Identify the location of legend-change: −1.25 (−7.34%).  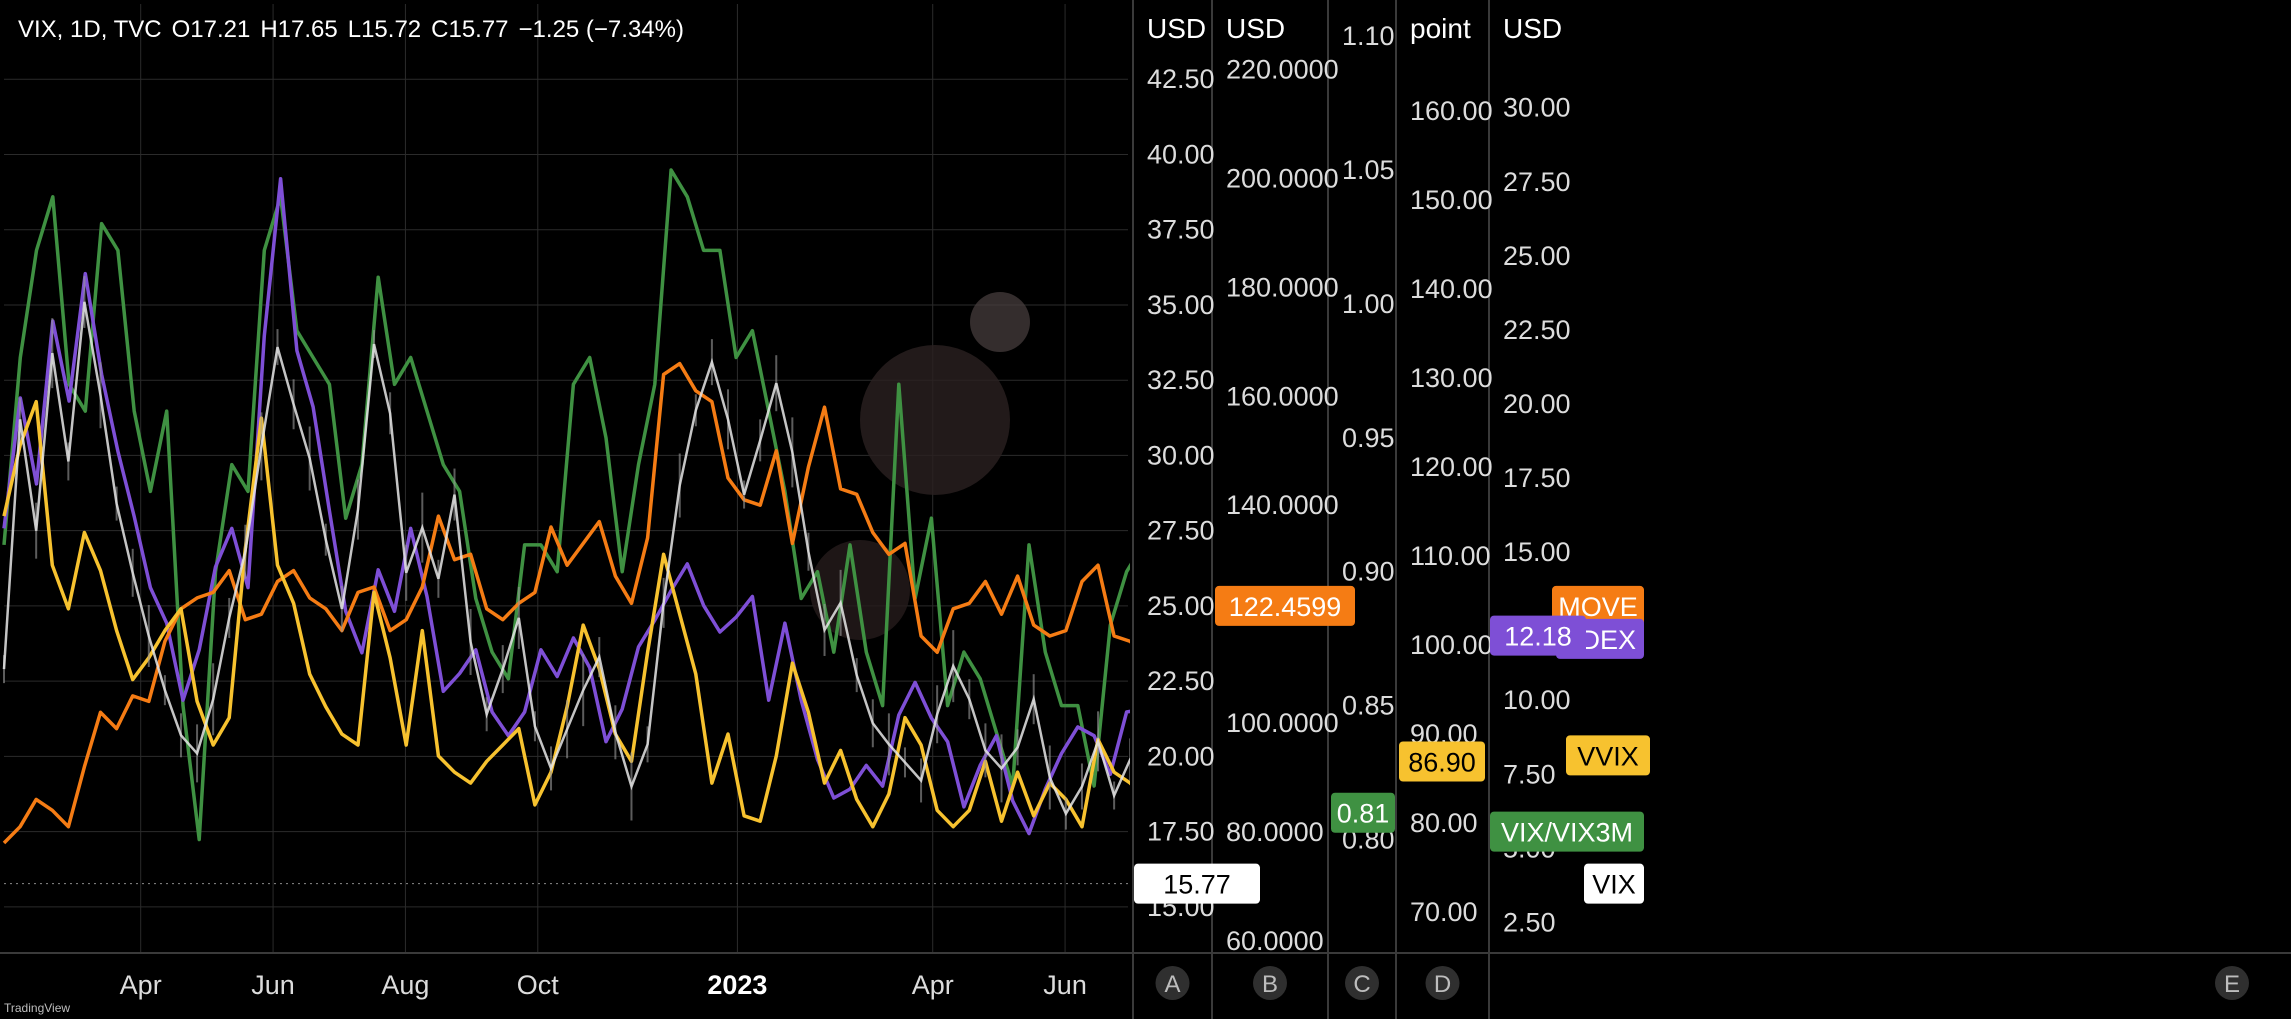
(601, 29).